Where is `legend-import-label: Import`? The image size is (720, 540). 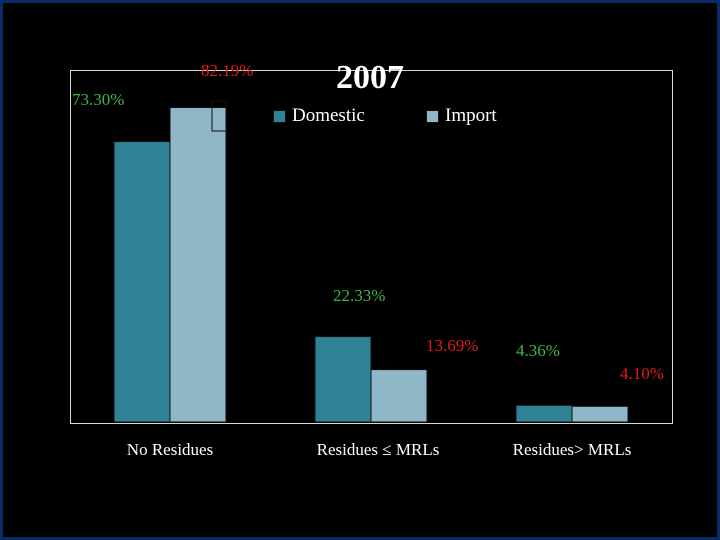 legend-import-label: Import is located at coordinates (471, 115).